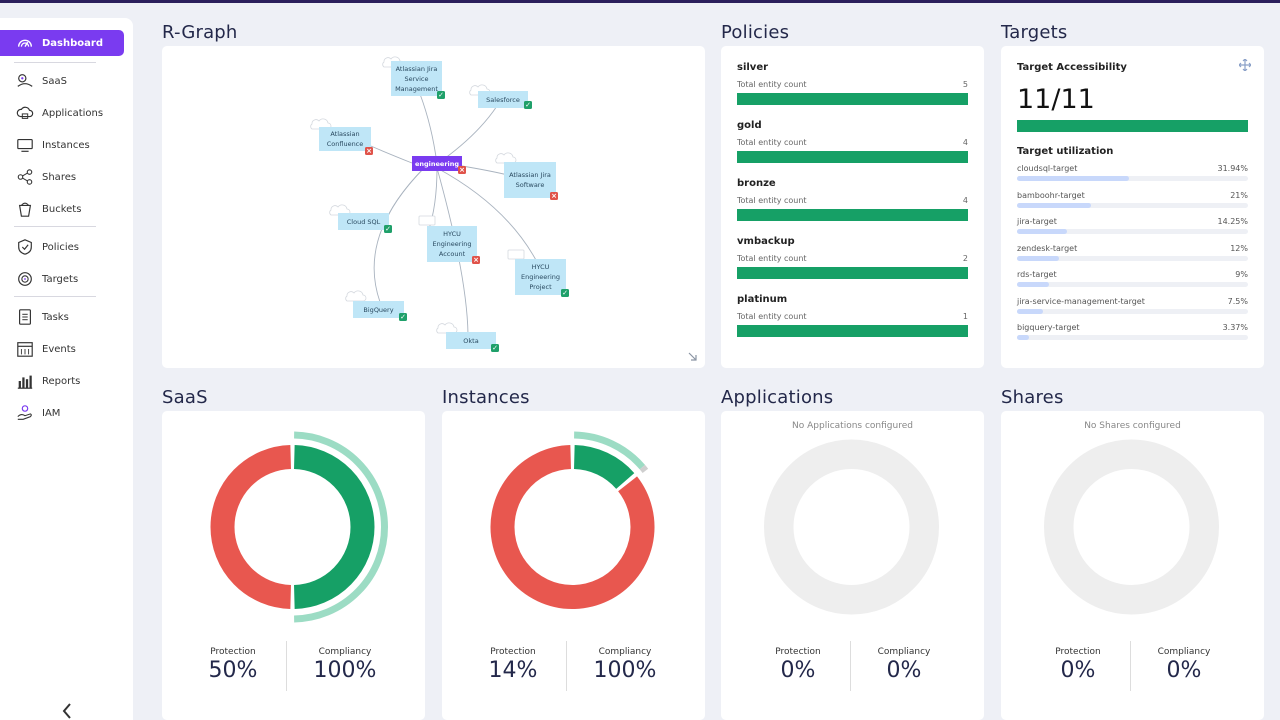  I want to click on rgraph-node: BigQuery, so click(378, 309).